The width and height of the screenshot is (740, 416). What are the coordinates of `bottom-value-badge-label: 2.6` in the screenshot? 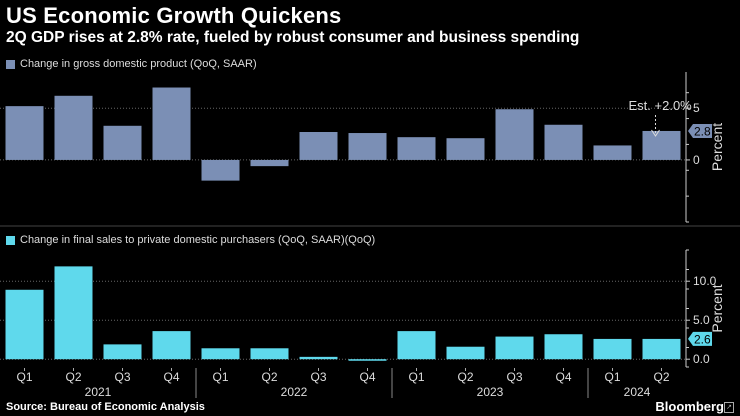 It's located at (702, 339).